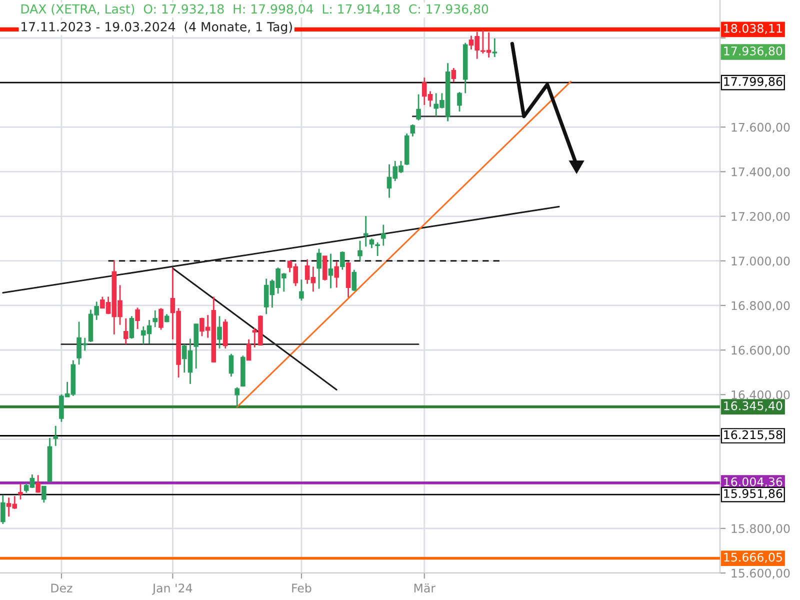 The image size is (800, 600). What do you see at coordinates (425, 588) in the screenshot?
I see `x-tick-label: Mär` at bounding box center [425, 588].